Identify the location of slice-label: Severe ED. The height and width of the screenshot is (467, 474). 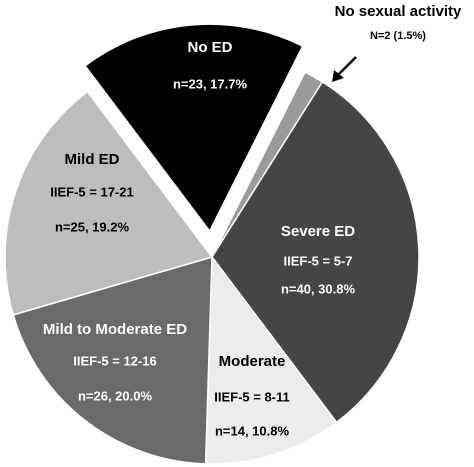
(318, 231).